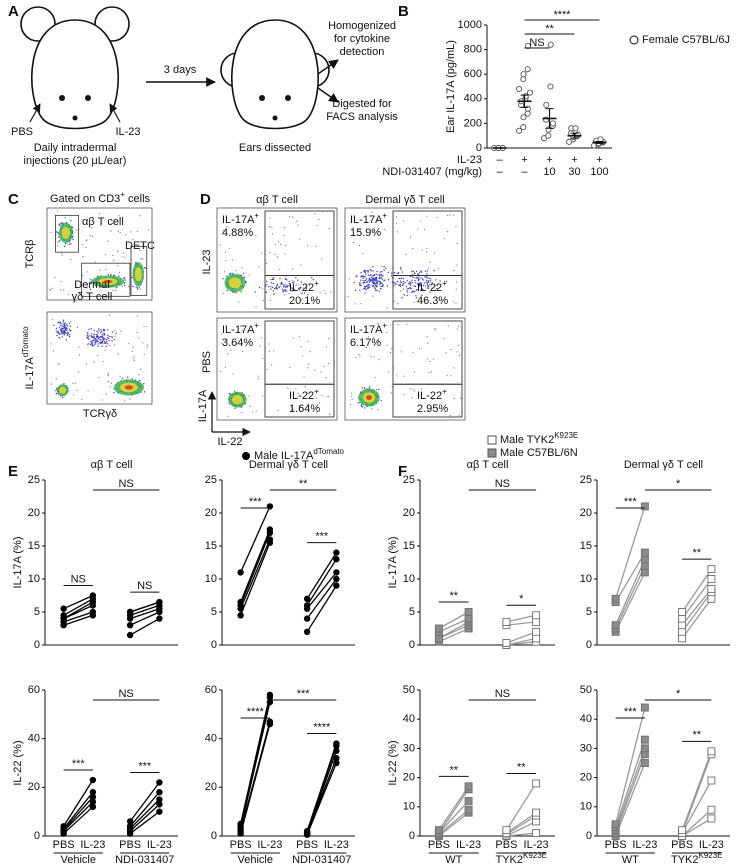  What do you see at coordinates (237, 399) in the screenshot?
I see `density` at bounding box center [237, 399].